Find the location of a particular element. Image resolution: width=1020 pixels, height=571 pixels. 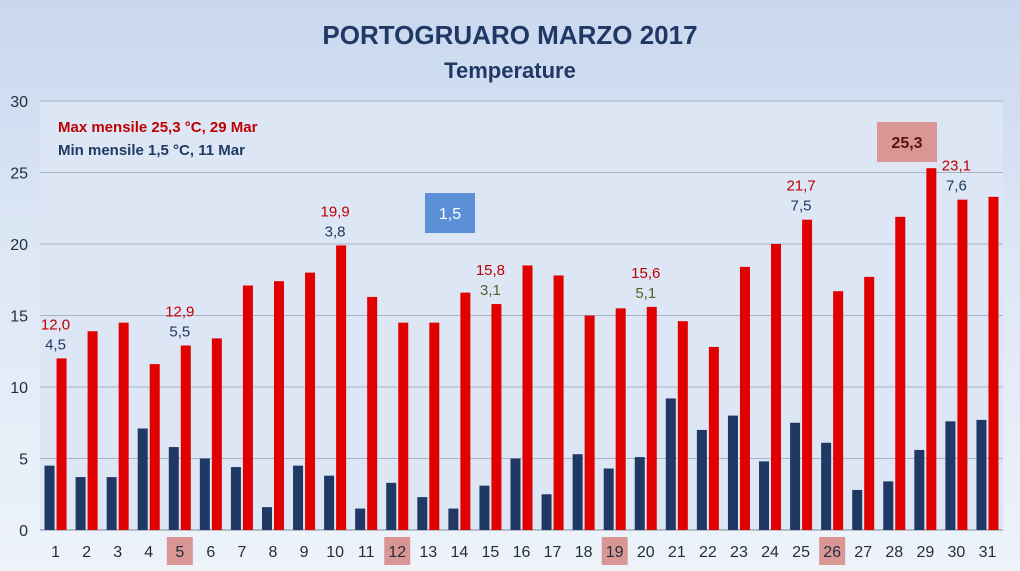

y-tick-label: 0 is located at coordinates (23, 531).